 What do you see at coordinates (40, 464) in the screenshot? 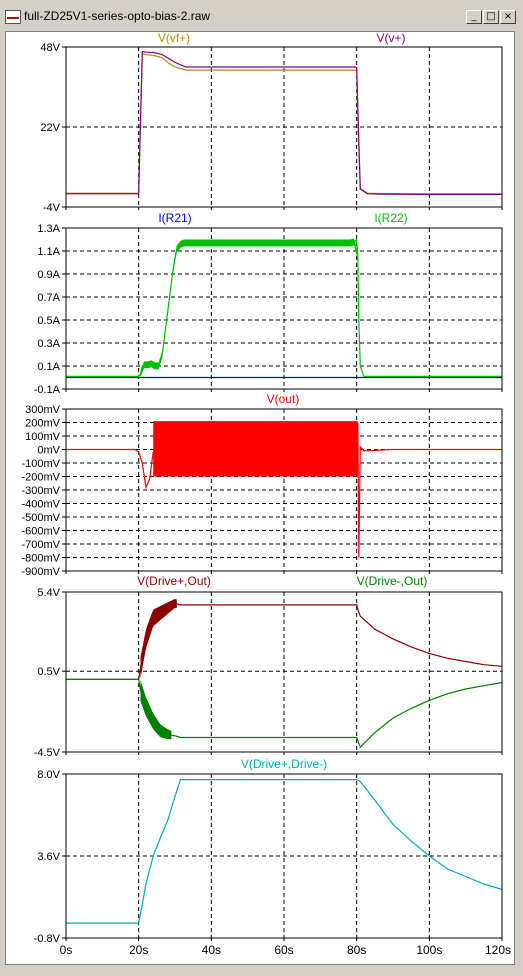
I see `y-tick-label: -100mV` at bounding box center [40, 464].